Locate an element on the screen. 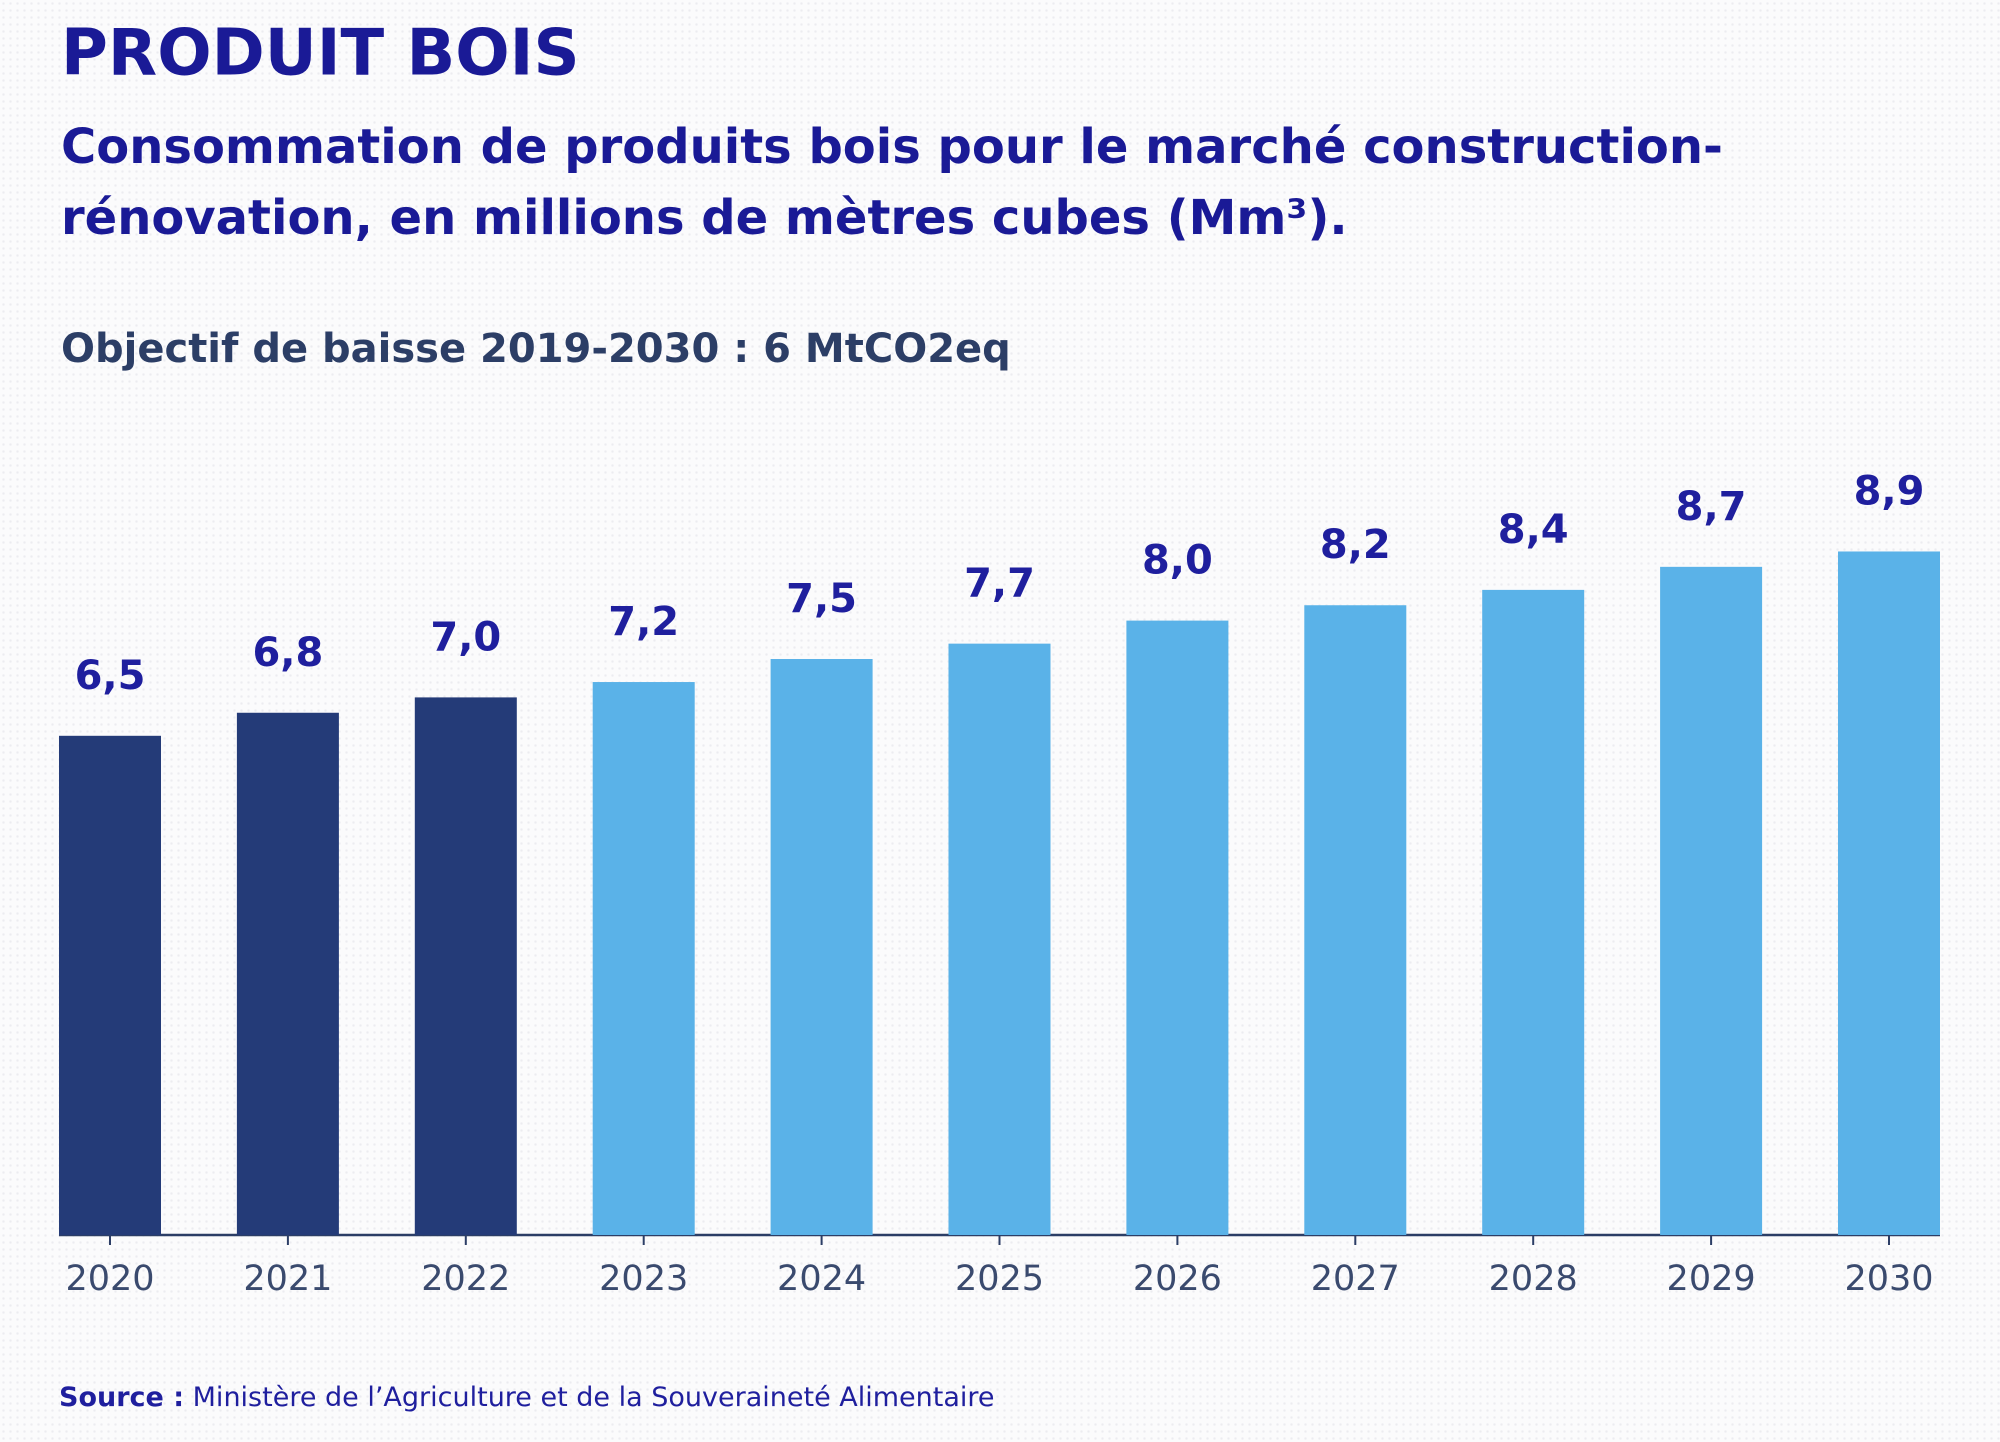 The width and height of the screenshot is (2000, 1442). value-label: 8,9 is located at coordinates (1889, 491).